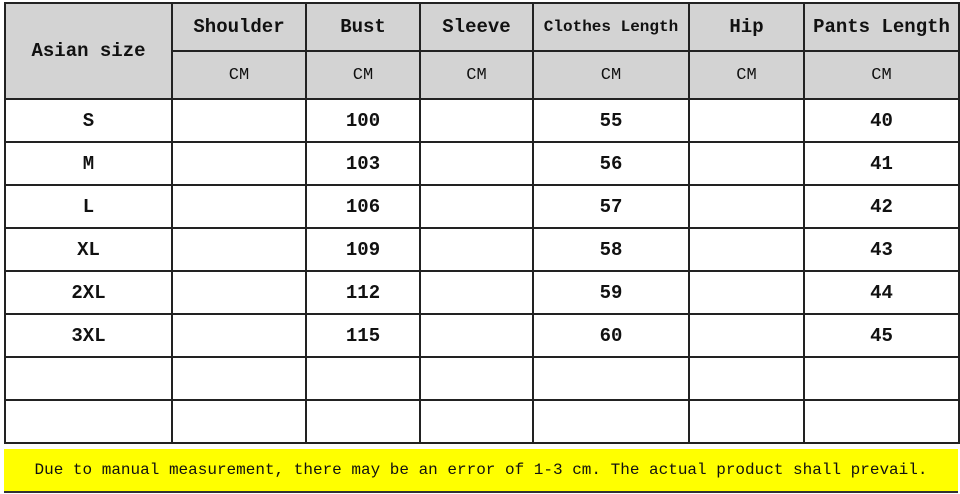  Describe the element at coordinates (88, 249) in the screenshot. I see `size-cell: XL` at that location.